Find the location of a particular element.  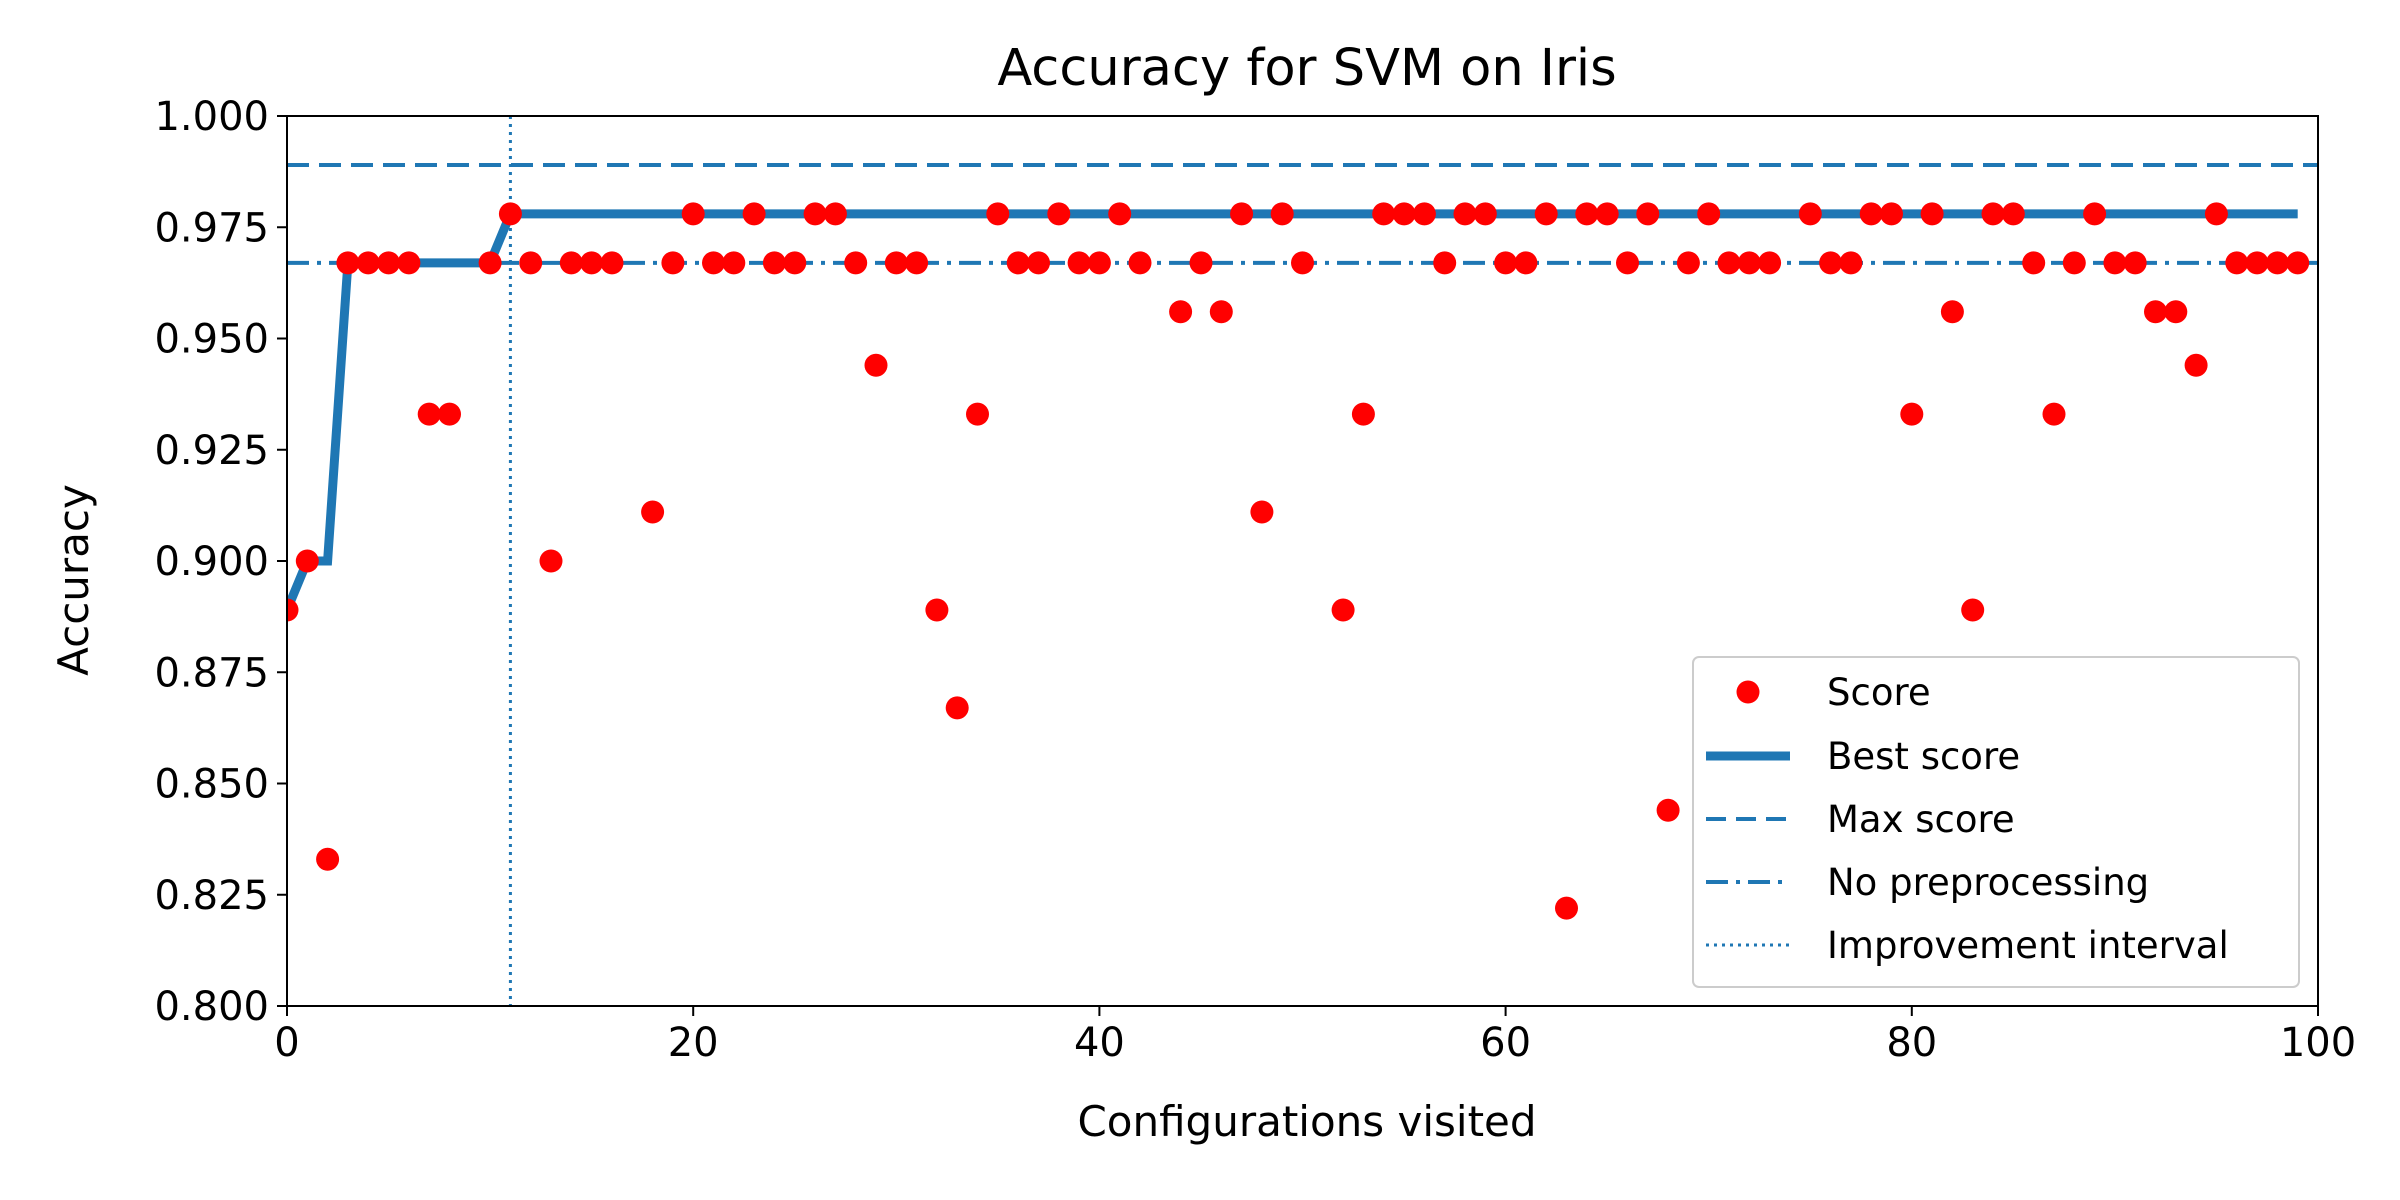

x-tick-label: 0 is located at coordinates (286, 1043).